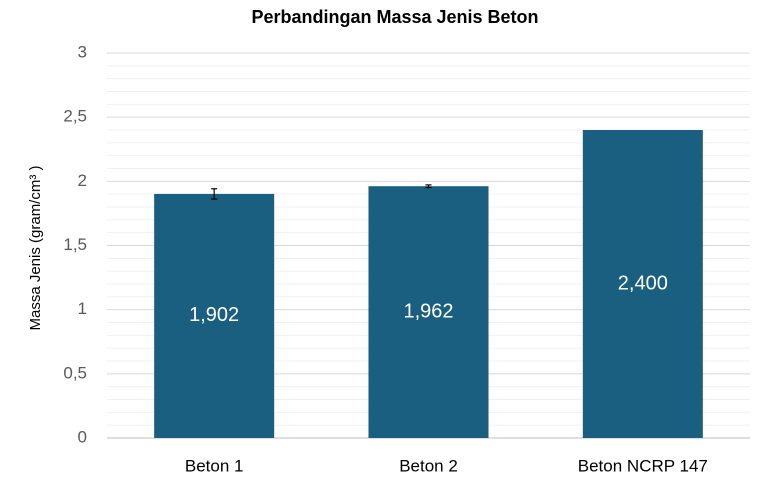 The image size is (758, 491). I want to click on y-tick-label: 1, so click(82, 308).